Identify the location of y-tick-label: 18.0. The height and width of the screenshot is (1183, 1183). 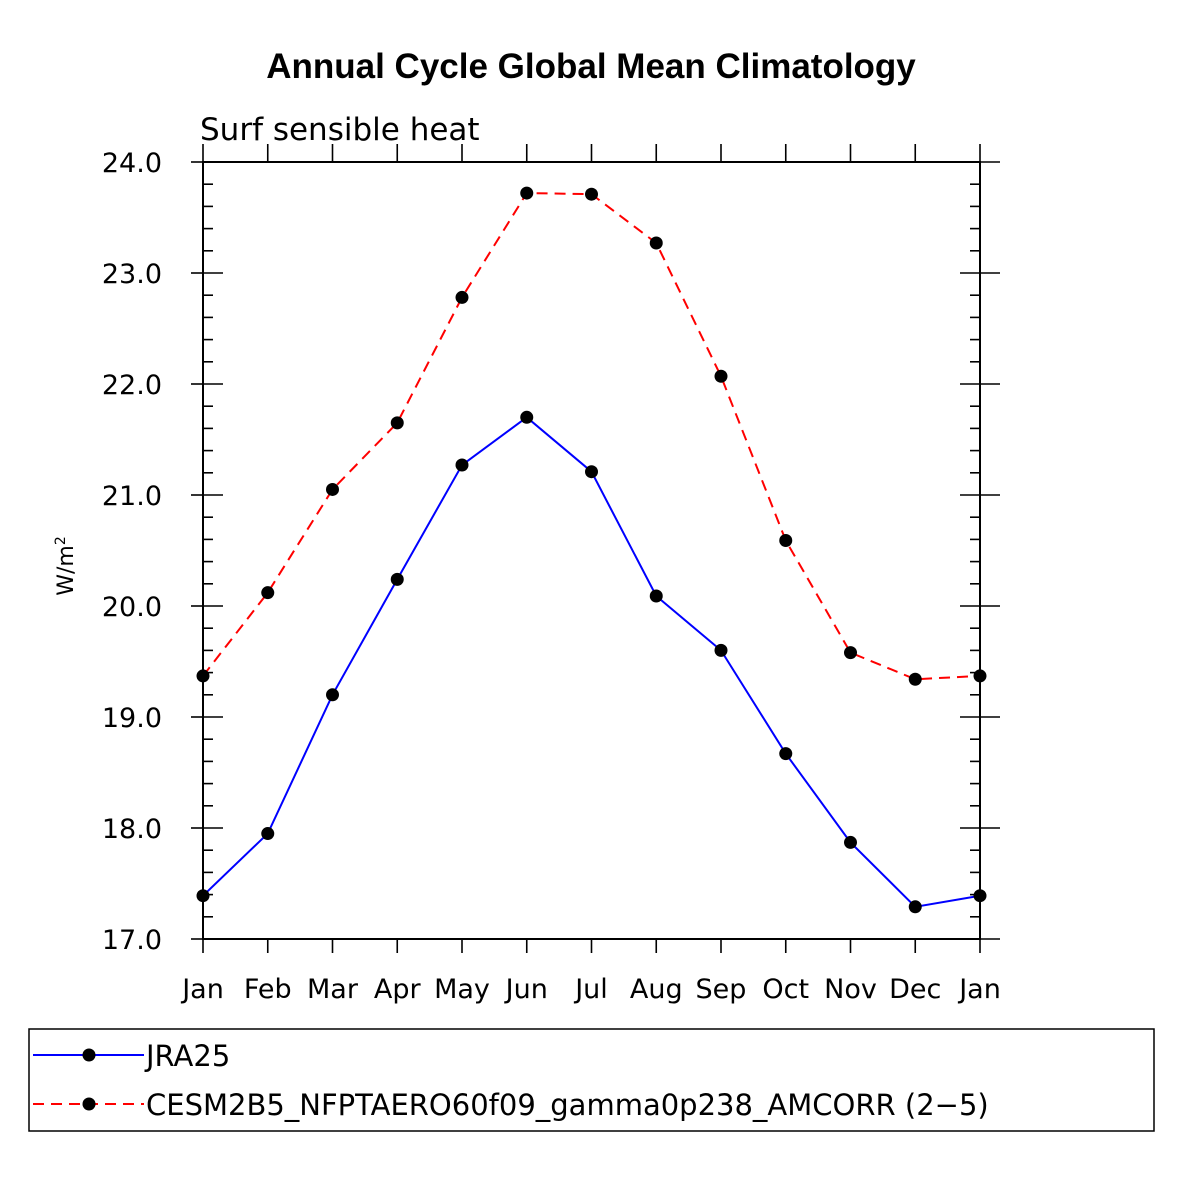
(132, 829).